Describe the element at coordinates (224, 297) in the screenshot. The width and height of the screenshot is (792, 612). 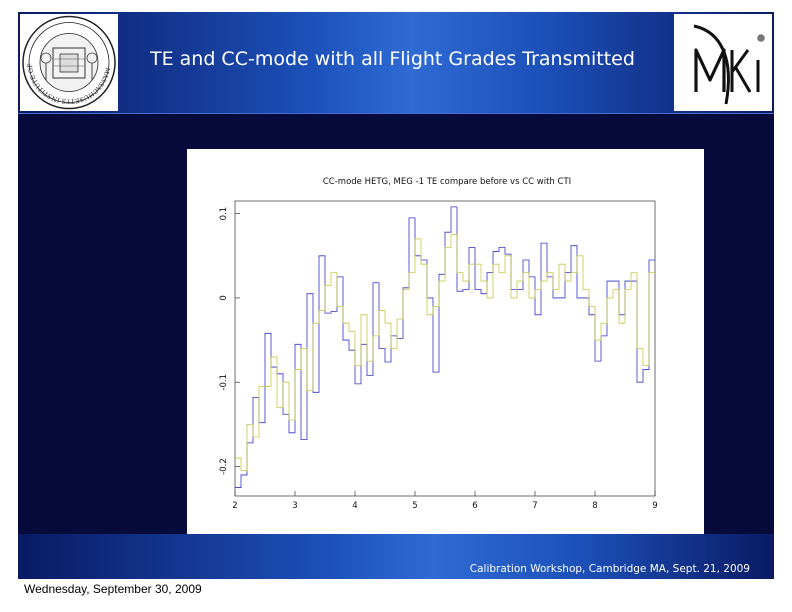
I see `y-tick-label: 0` at that location.